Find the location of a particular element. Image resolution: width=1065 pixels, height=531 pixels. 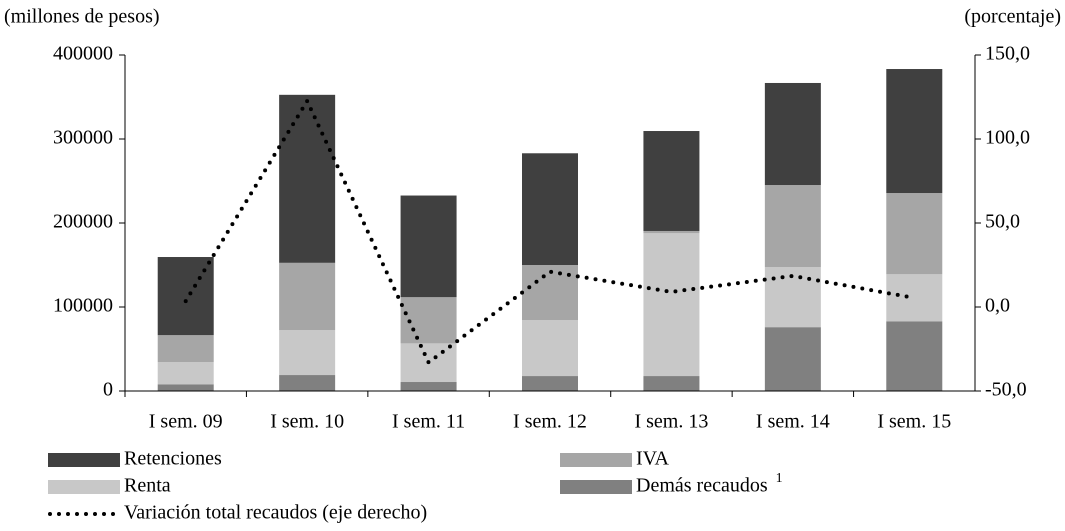

x-tick-label: I sem. 09 is located at coordinates (186, 422).